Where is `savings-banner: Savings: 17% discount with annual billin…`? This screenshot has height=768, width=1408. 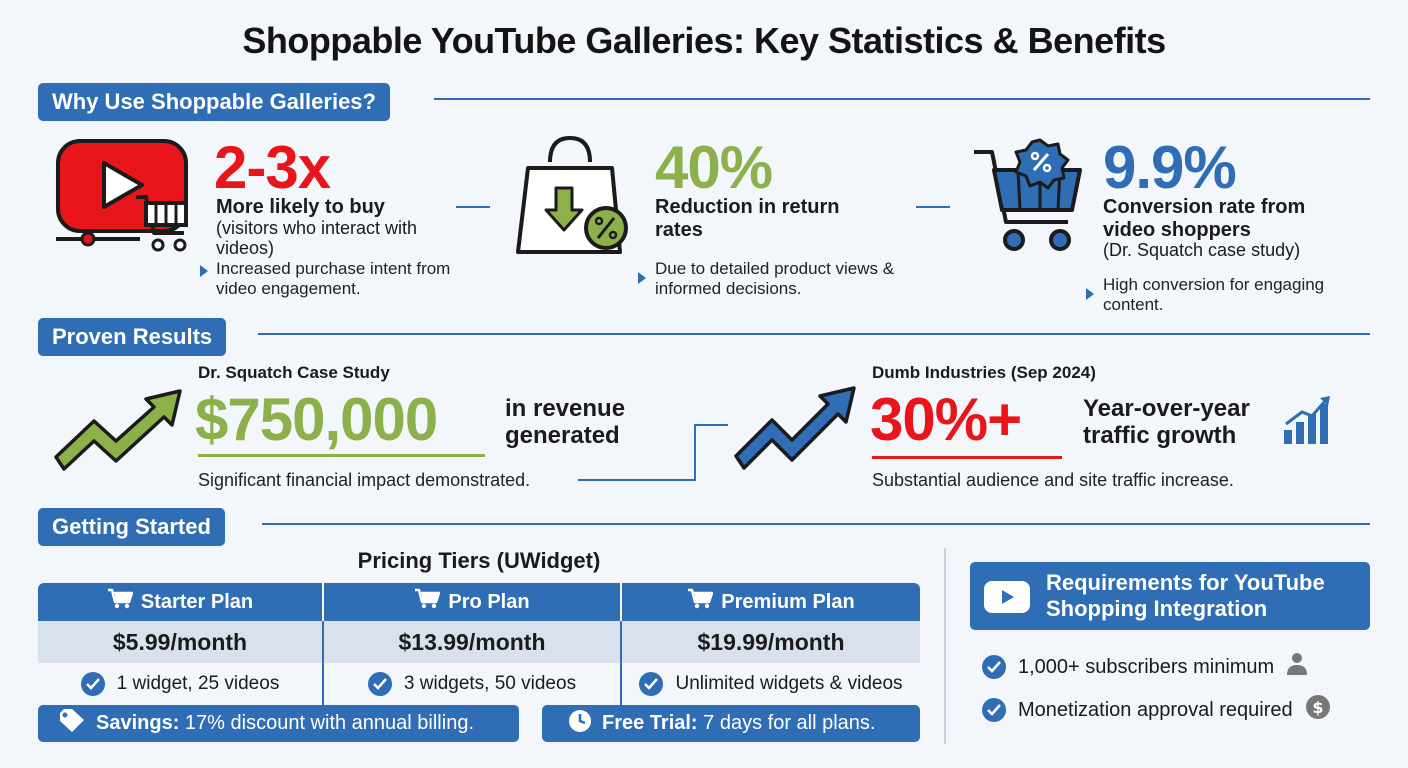 savings-banner: Savings: 17% discount with annual billin… is located at coordinates (278, 723).